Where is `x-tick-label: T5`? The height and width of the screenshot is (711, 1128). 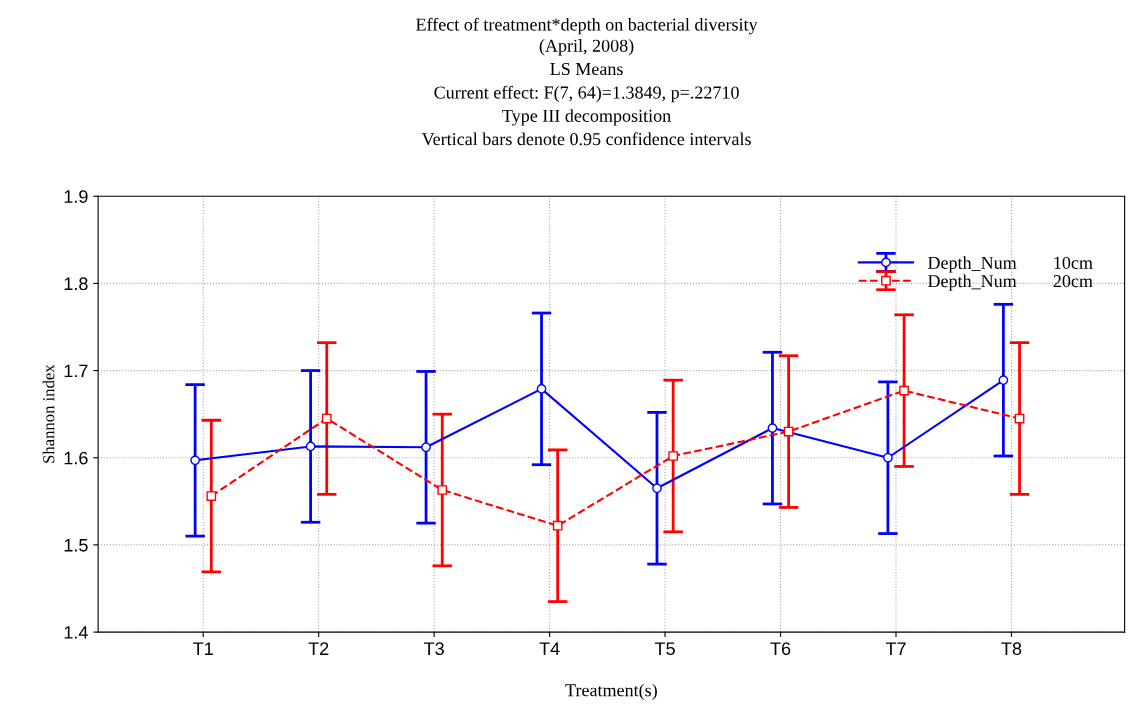
x-tick-label: T5 is located at coordinates (664, 649).